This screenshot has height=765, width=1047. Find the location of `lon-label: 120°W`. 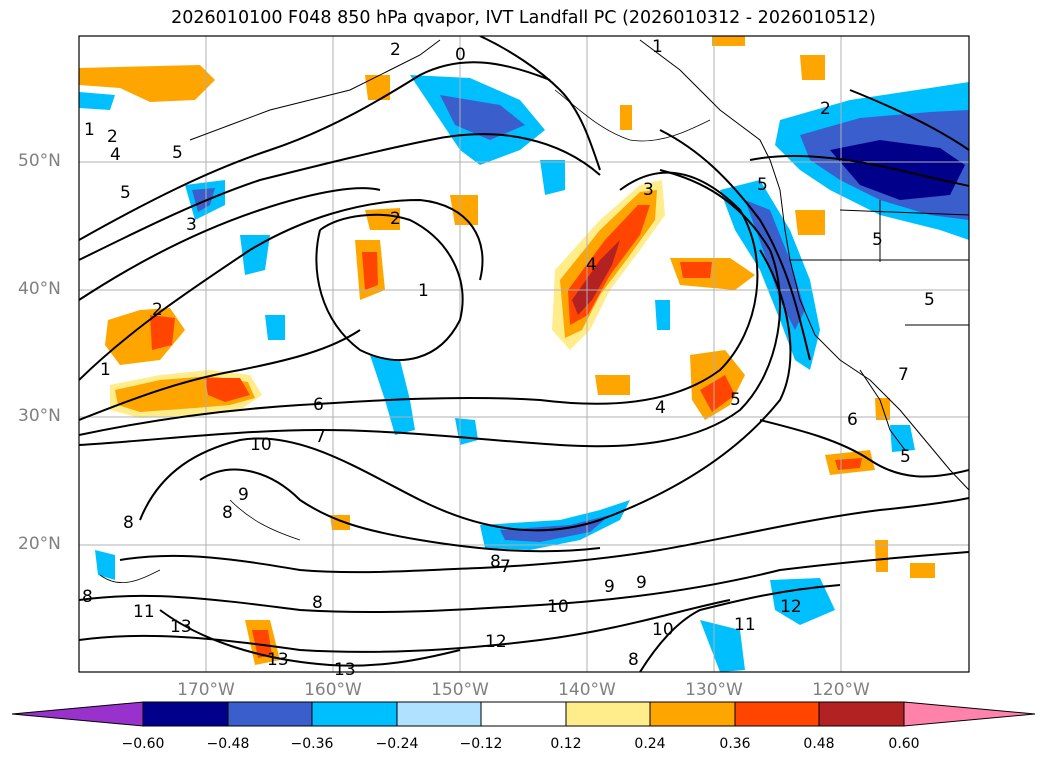

lon-label: 120°W is located at coordinates (841, 690).